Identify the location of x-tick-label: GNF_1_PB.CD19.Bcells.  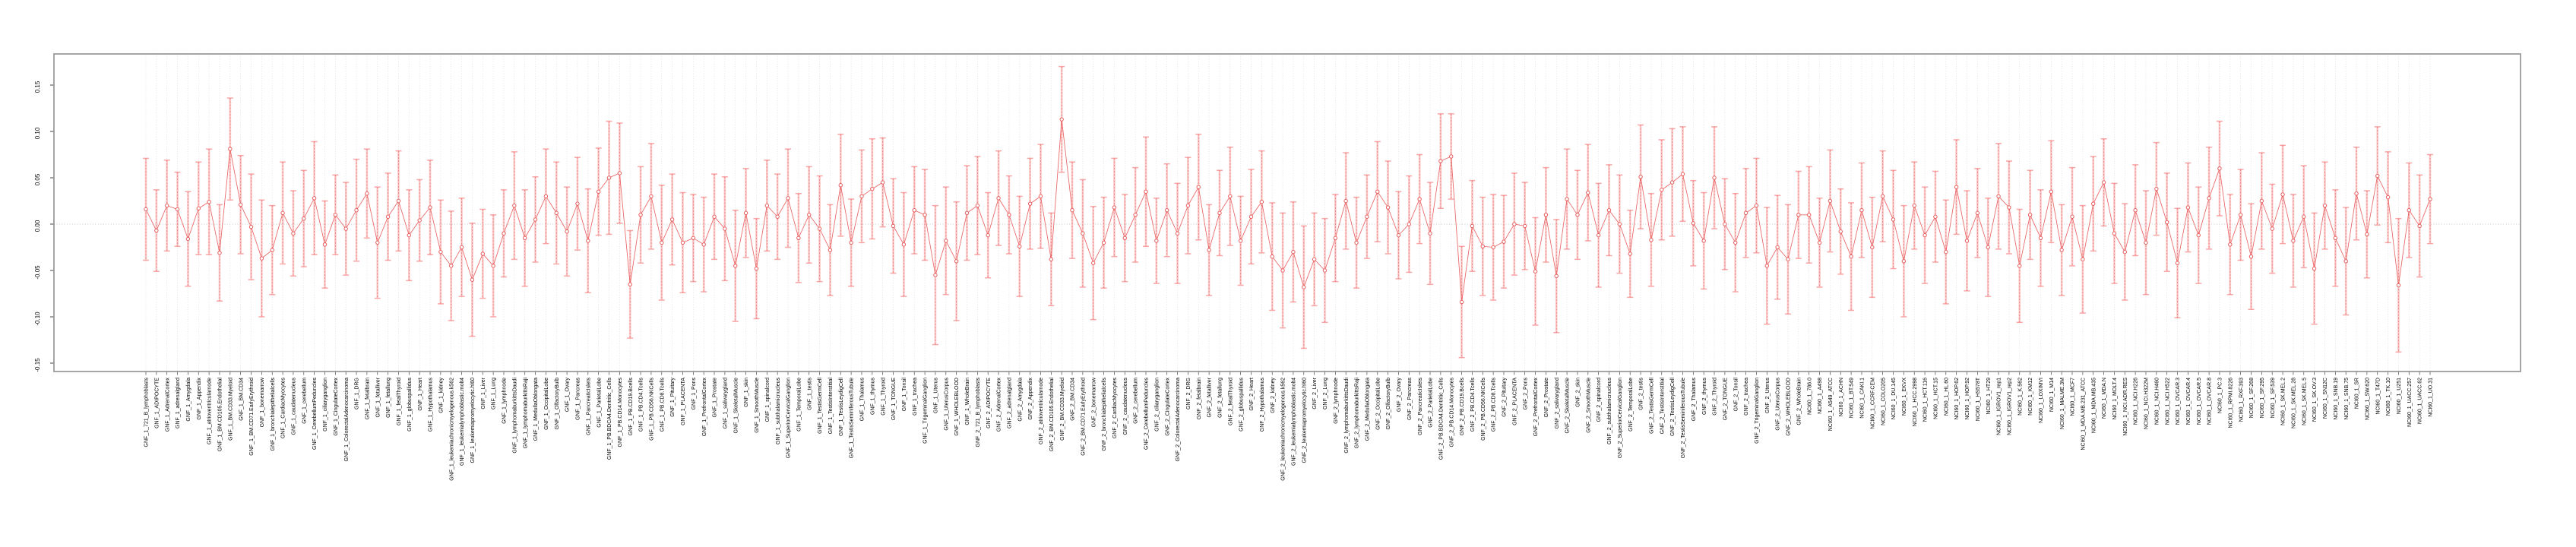
(631, 407).